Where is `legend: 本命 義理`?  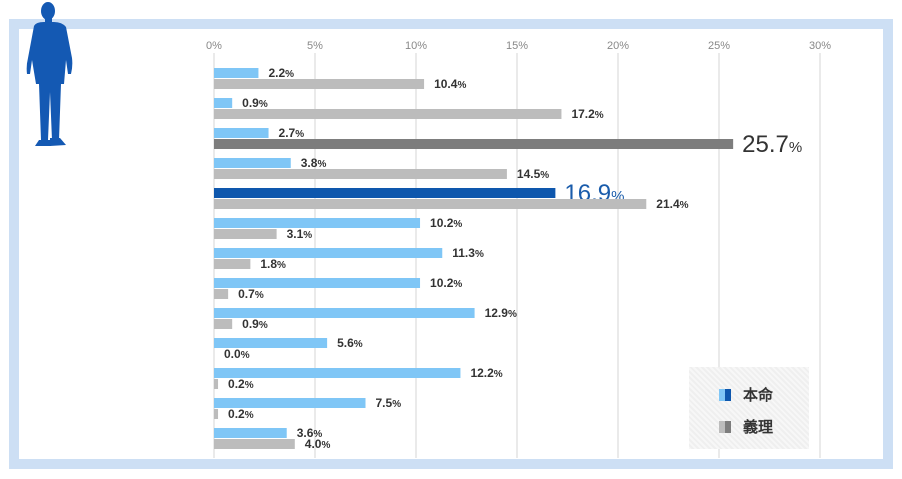 legend: 本命 義理 is located at coordinates (749, 408).